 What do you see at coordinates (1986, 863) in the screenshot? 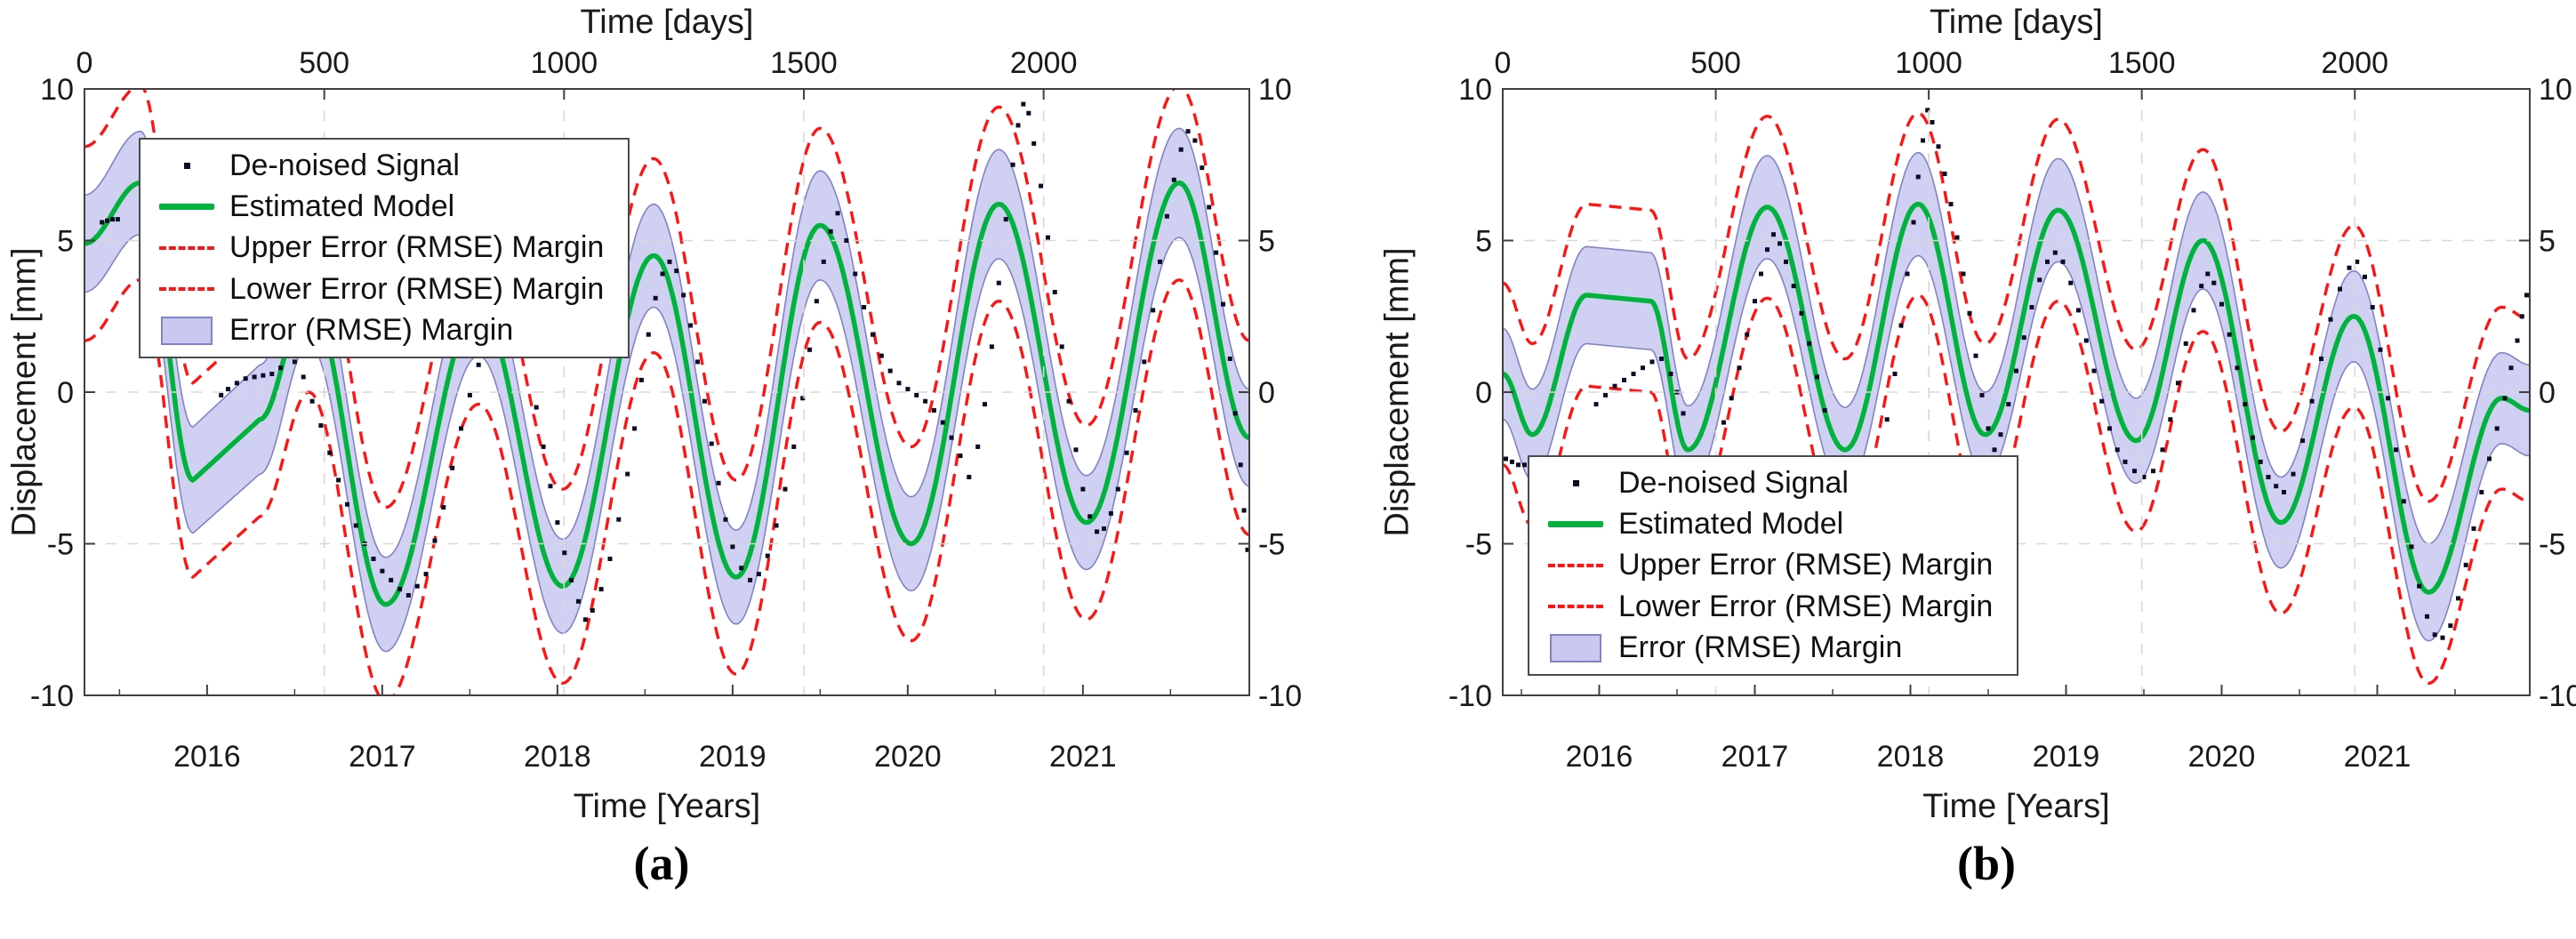
I see `caption-b: (b)` at bounding box center [1986, 863].